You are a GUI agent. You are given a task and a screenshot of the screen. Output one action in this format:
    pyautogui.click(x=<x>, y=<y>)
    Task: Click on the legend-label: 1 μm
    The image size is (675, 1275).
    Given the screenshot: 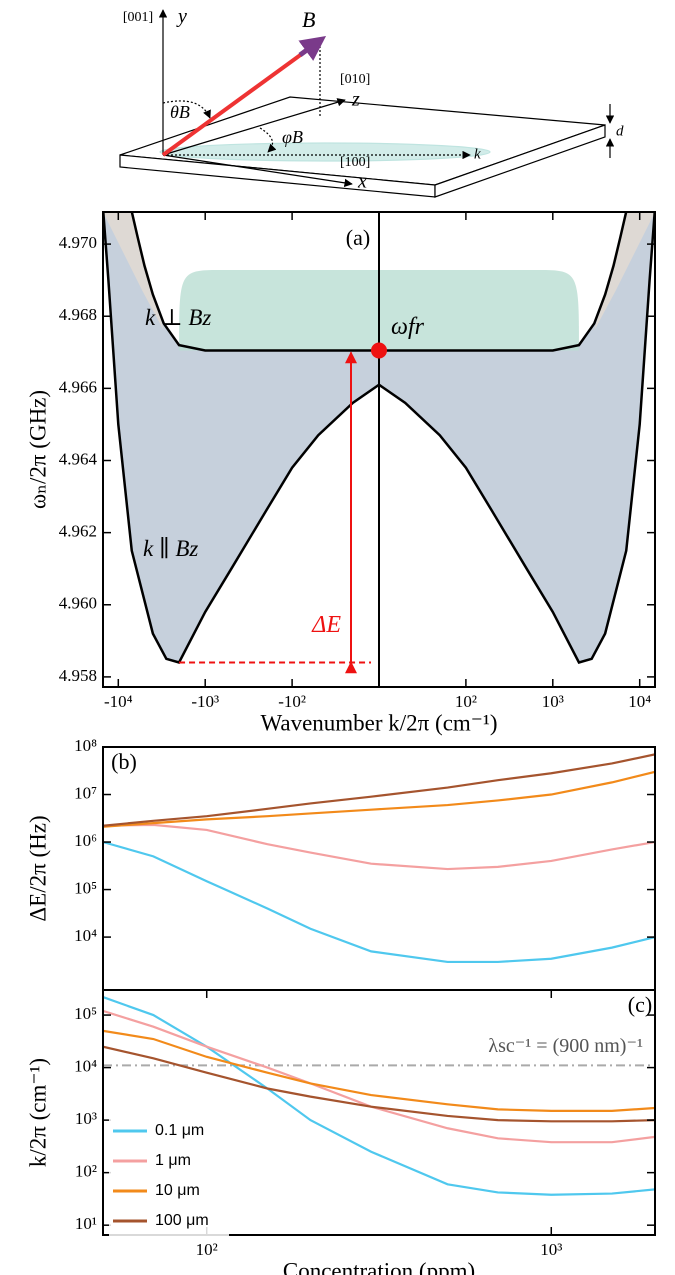 What is the action you would take?
    pyautogui.click(x=173, y=1160)
    